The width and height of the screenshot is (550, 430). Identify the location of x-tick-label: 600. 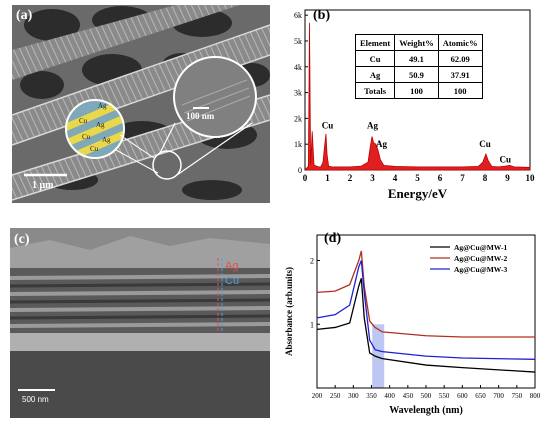
(462, 396).